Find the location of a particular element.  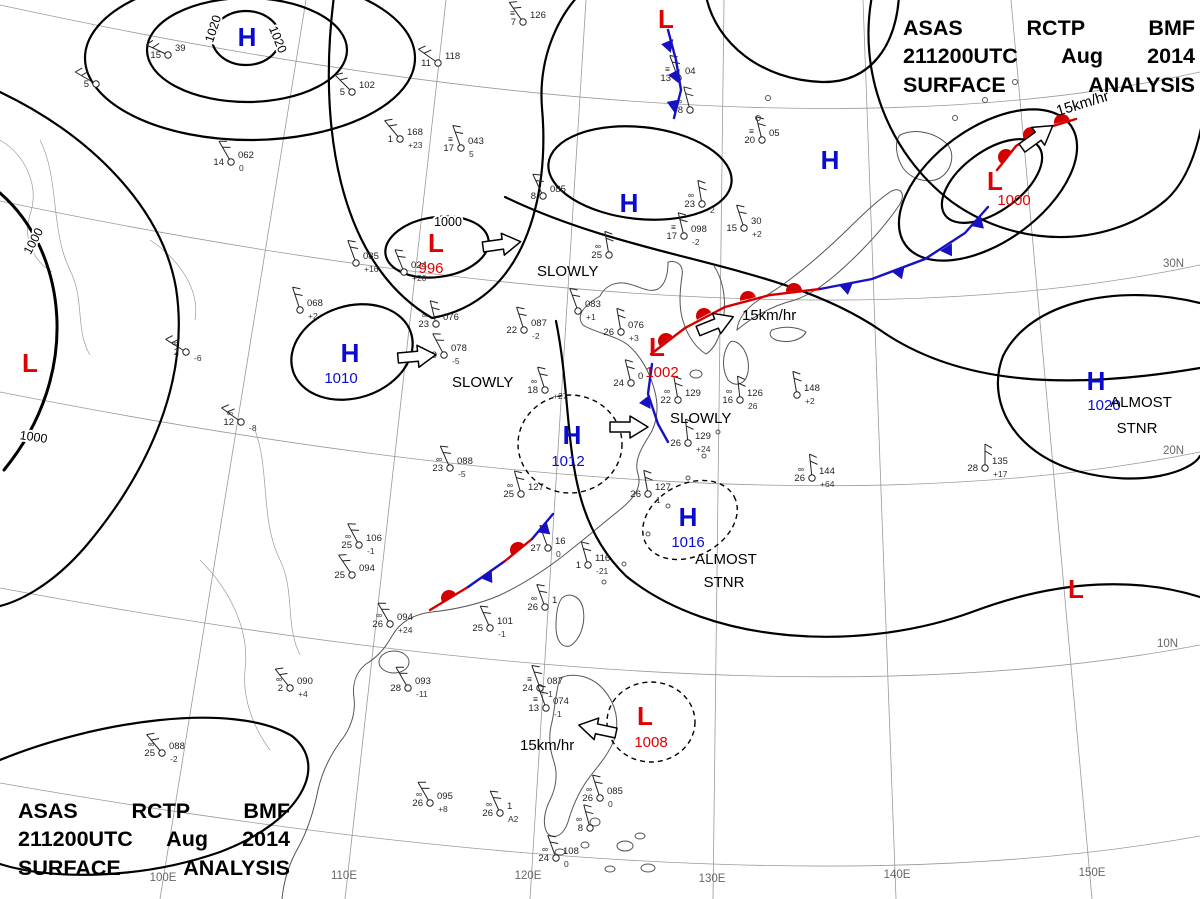

movement-annotation: 15km/hr is located at coordinates (547, 745).